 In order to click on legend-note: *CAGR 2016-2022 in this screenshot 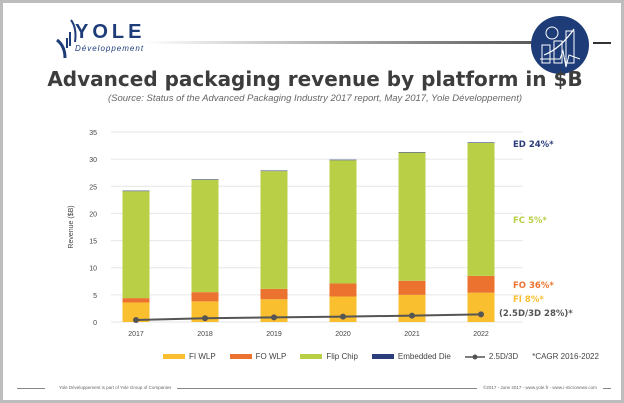, I will do `click(565, 356)`.